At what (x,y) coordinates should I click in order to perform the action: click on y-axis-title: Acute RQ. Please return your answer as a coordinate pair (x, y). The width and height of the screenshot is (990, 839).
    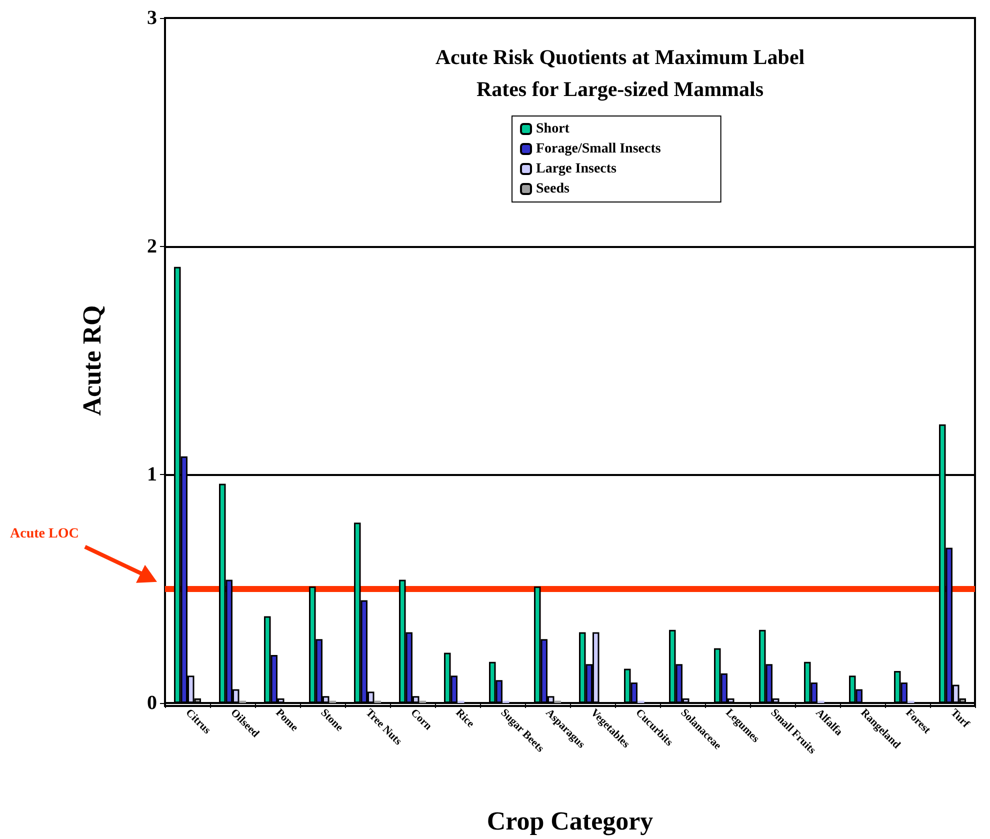
    Looking at the image, I should click on (92, 360).